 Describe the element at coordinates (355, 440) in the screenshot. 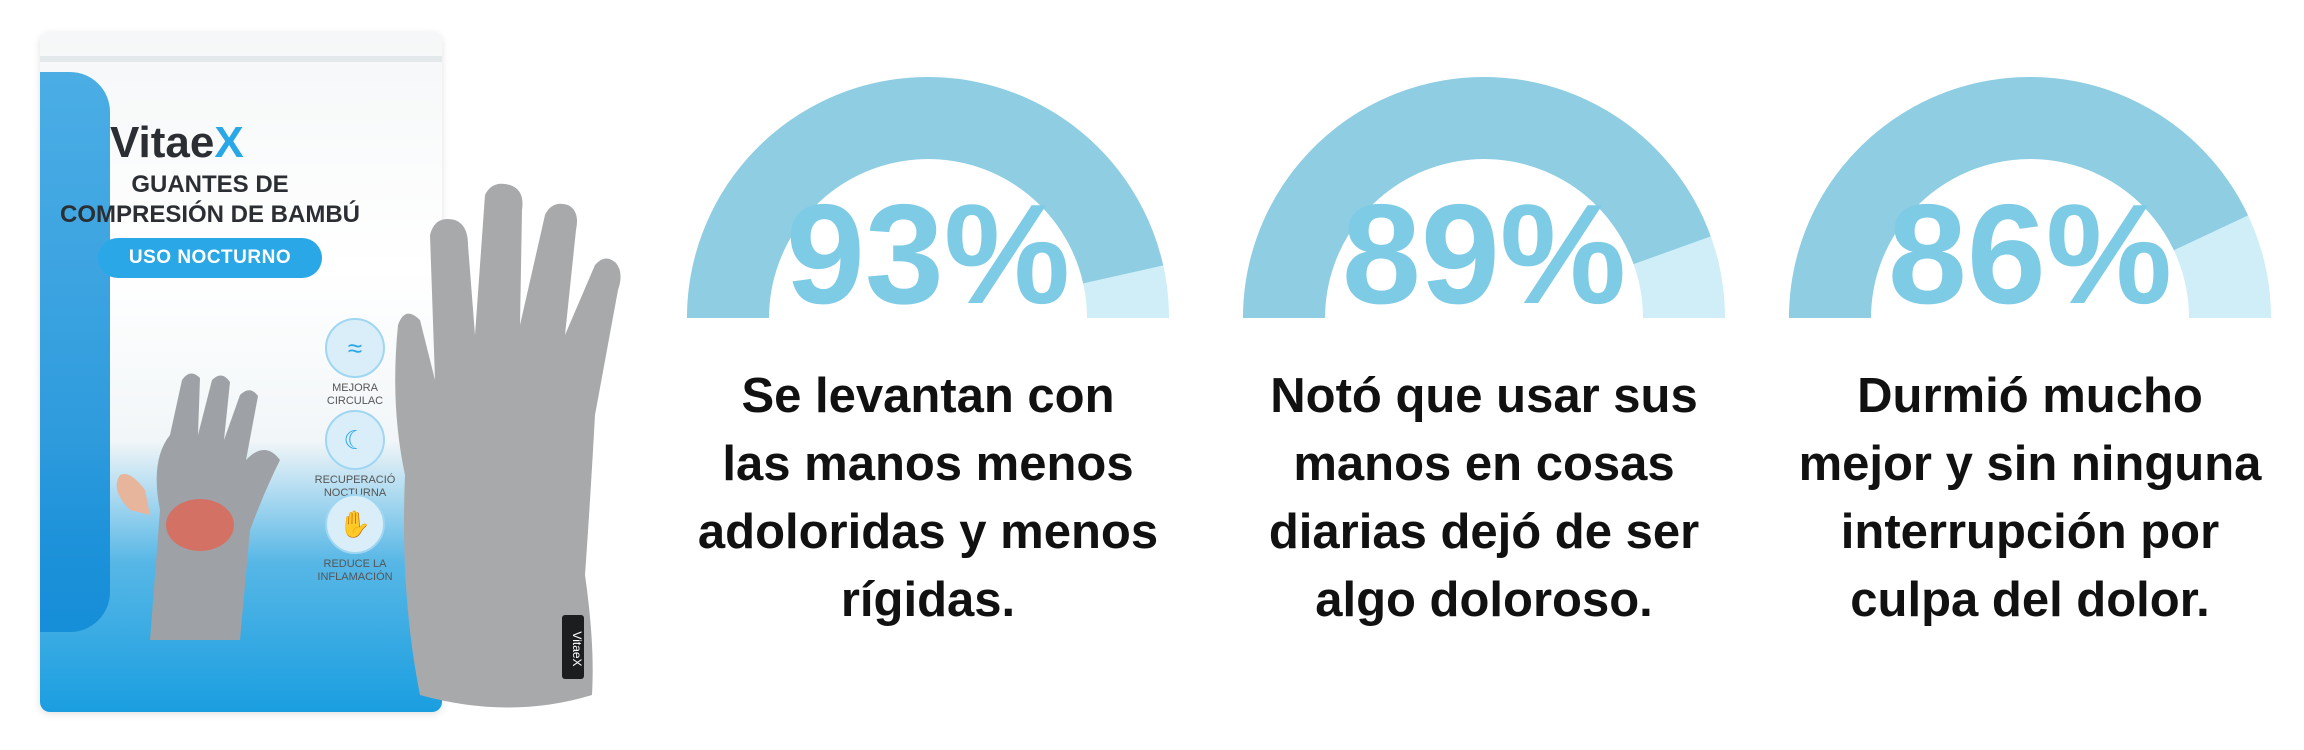

I see `moon-icon: ☾` at that location.